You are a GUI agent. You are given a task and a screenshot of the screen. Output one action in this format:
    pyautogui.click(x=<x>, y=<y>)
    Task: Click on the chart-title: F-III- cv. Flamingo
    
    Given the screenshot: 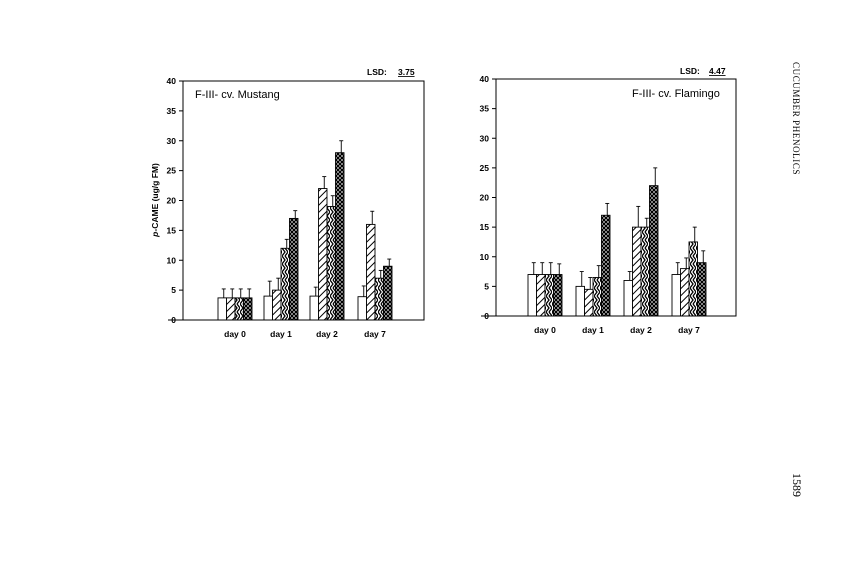 What is the action you would take?
    pyautogui.click(x=676, y=94)
    